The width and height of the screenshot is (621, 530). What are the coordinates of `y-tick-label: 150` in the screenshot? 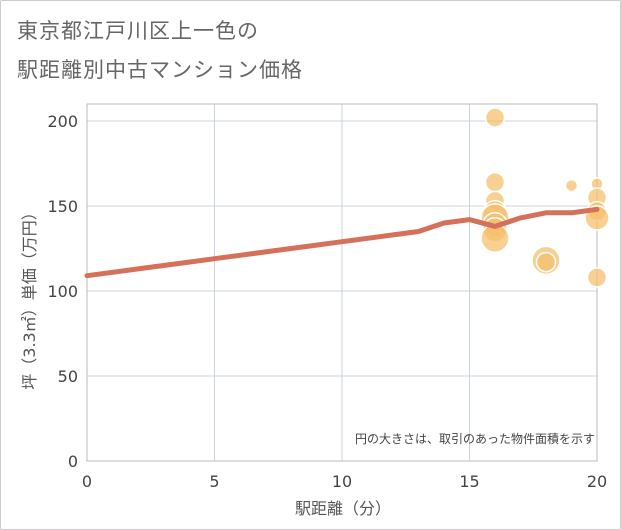 It's located at (62, 206).